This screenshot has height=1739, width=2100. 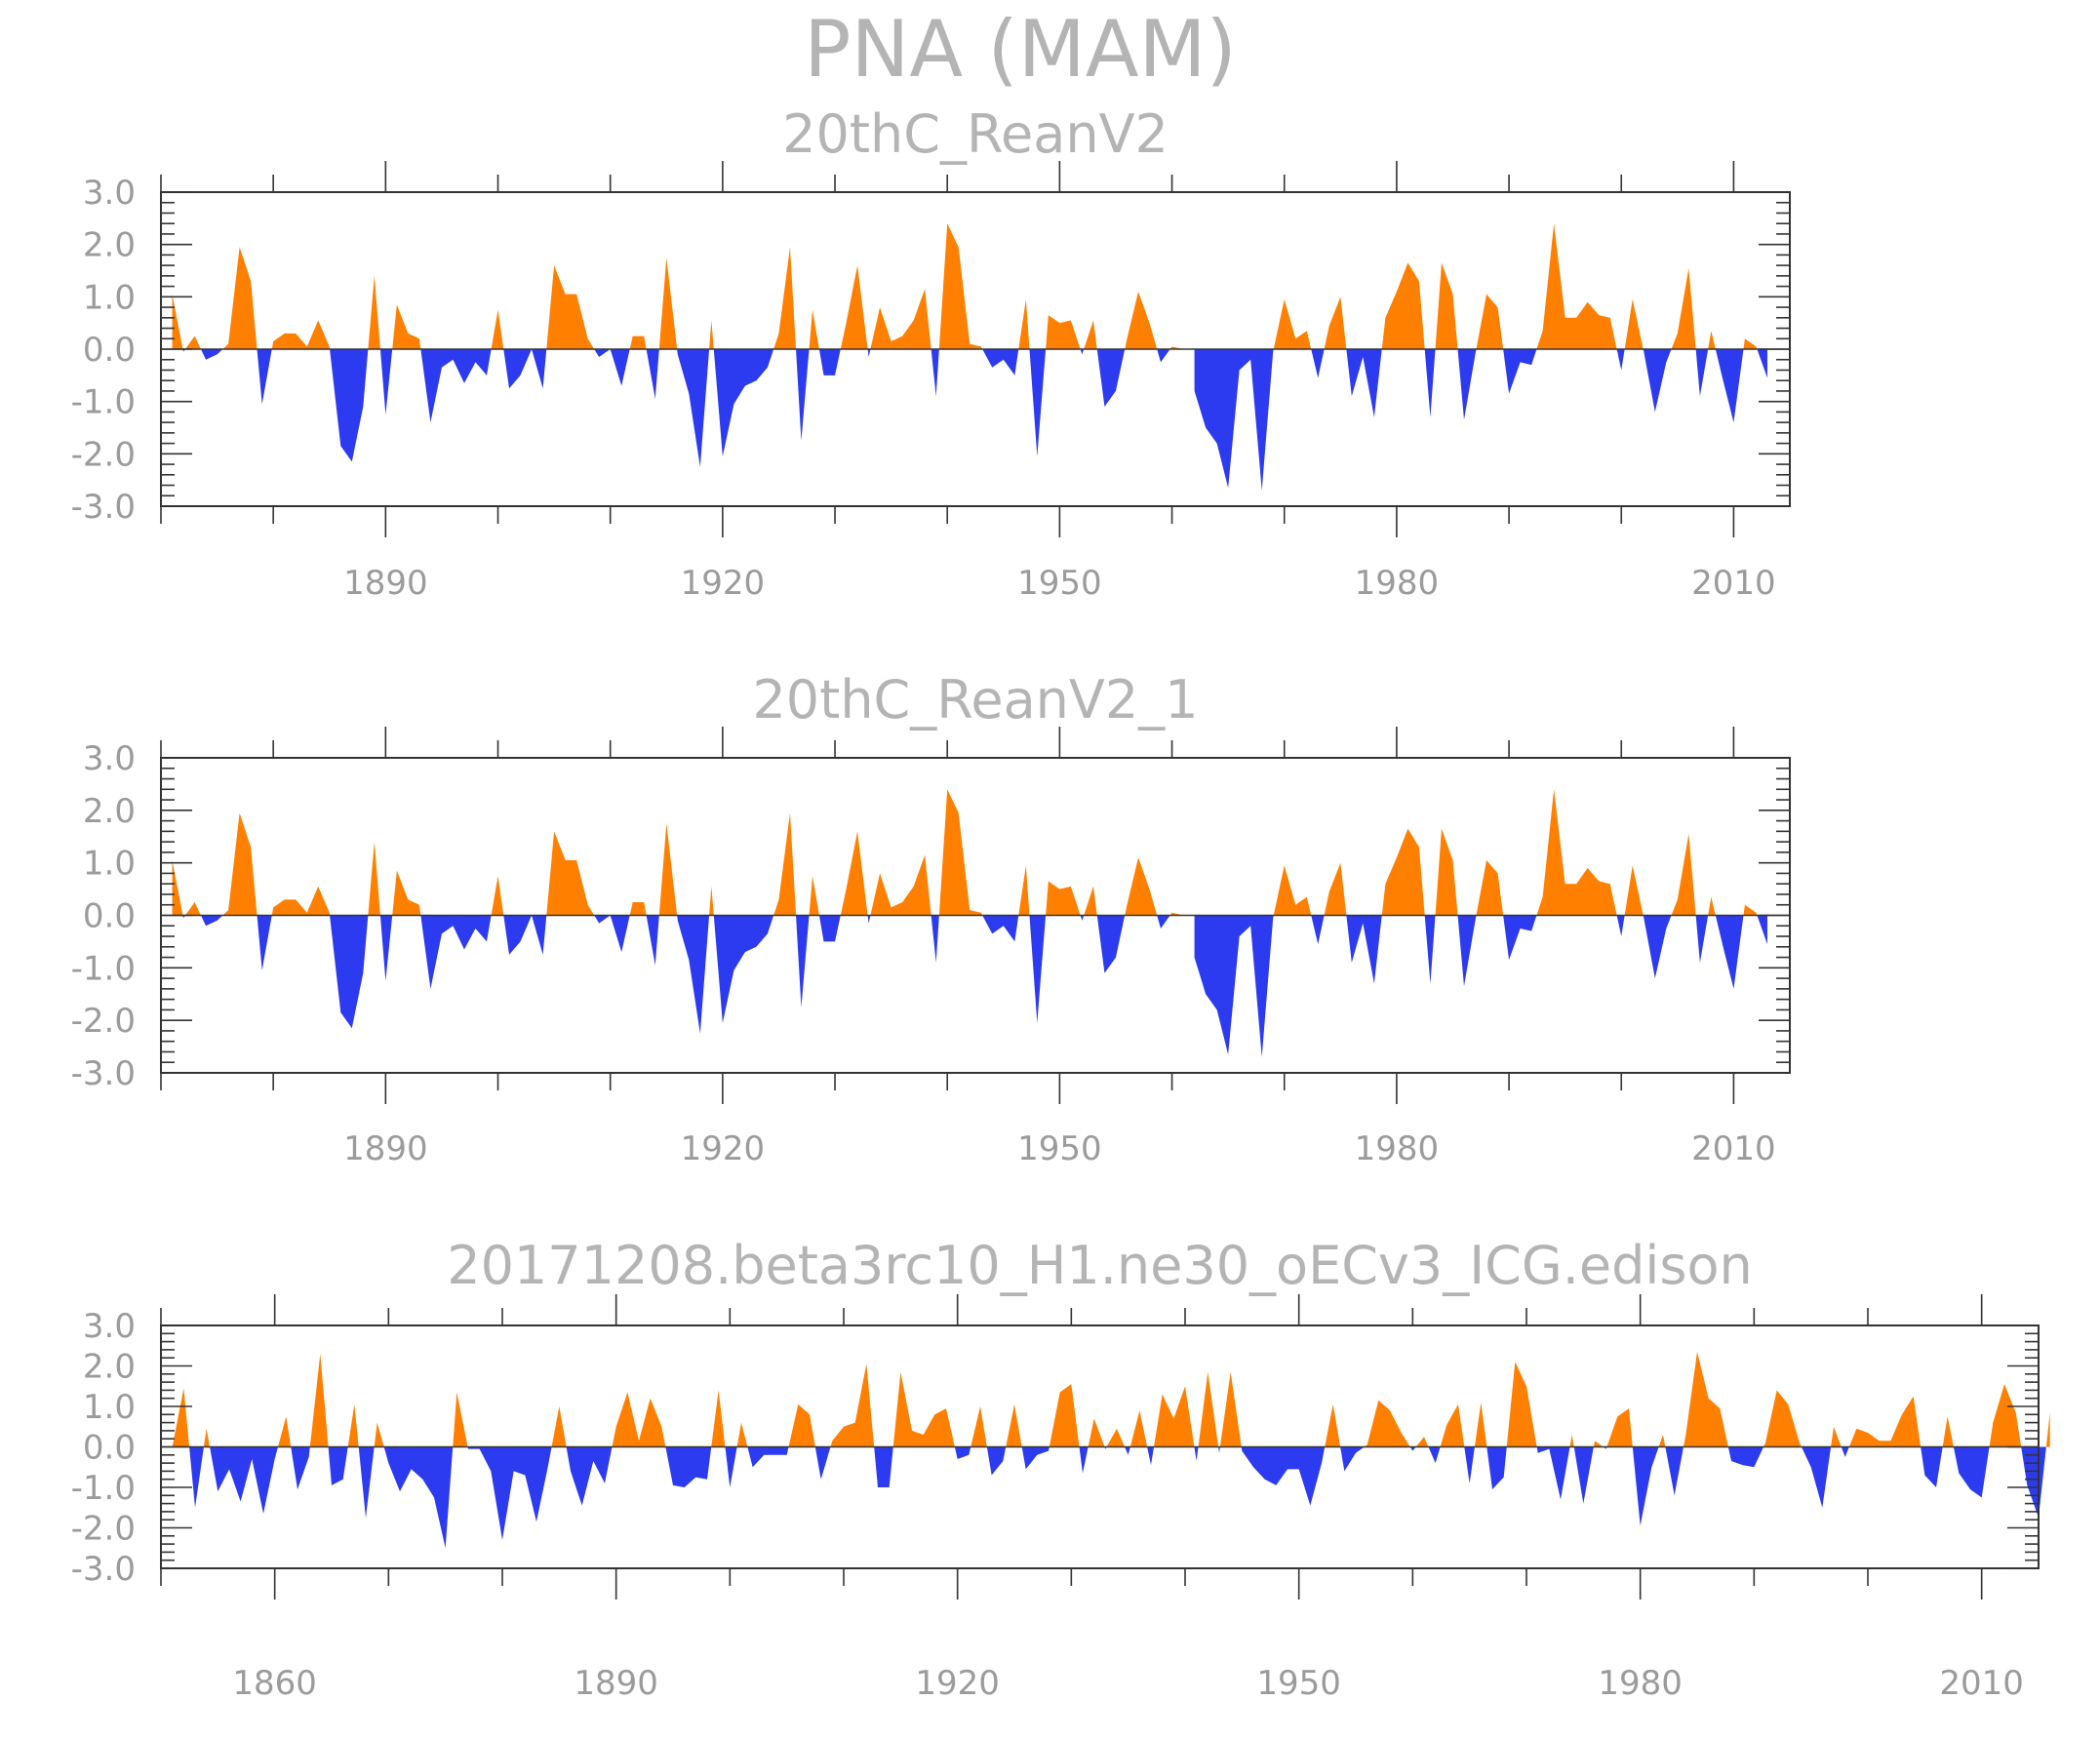 What do you see at coordinates (976, 134) in the screenshot?
I see `panel-title: 20thC_ReanV2` at bounding box center [976, 134].